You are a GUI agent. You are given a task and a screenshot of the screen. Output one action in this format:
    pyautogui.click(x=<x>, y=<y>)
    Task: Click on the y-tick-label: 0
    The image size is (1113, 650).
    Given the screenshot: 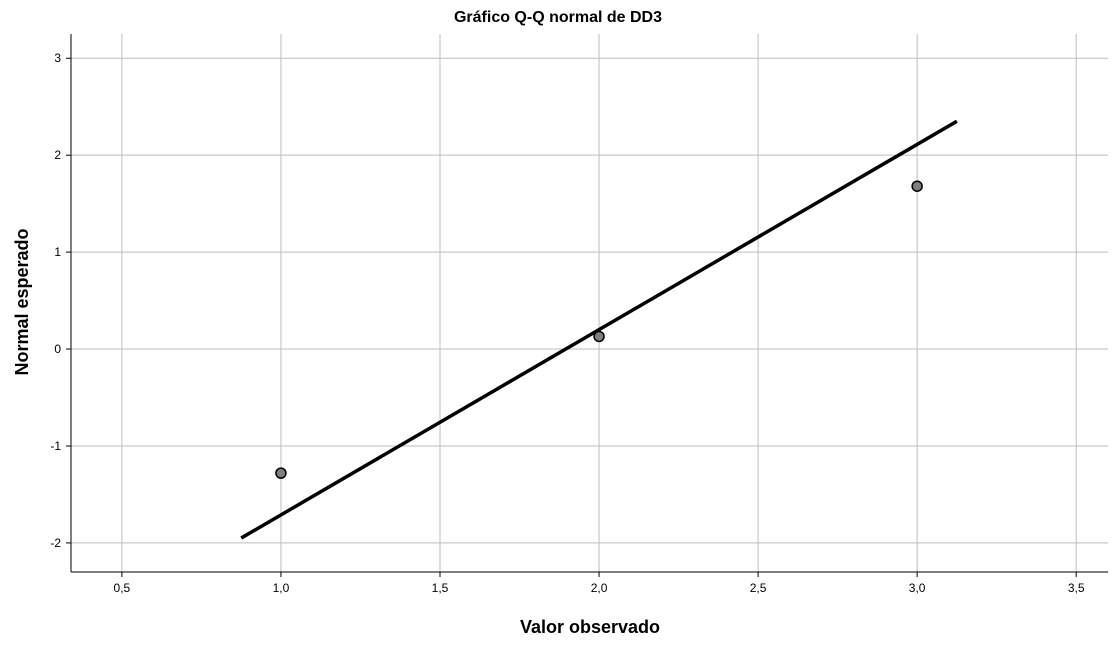 What is the action you would take?
    pyautogui.click(x=57, y=349)
    